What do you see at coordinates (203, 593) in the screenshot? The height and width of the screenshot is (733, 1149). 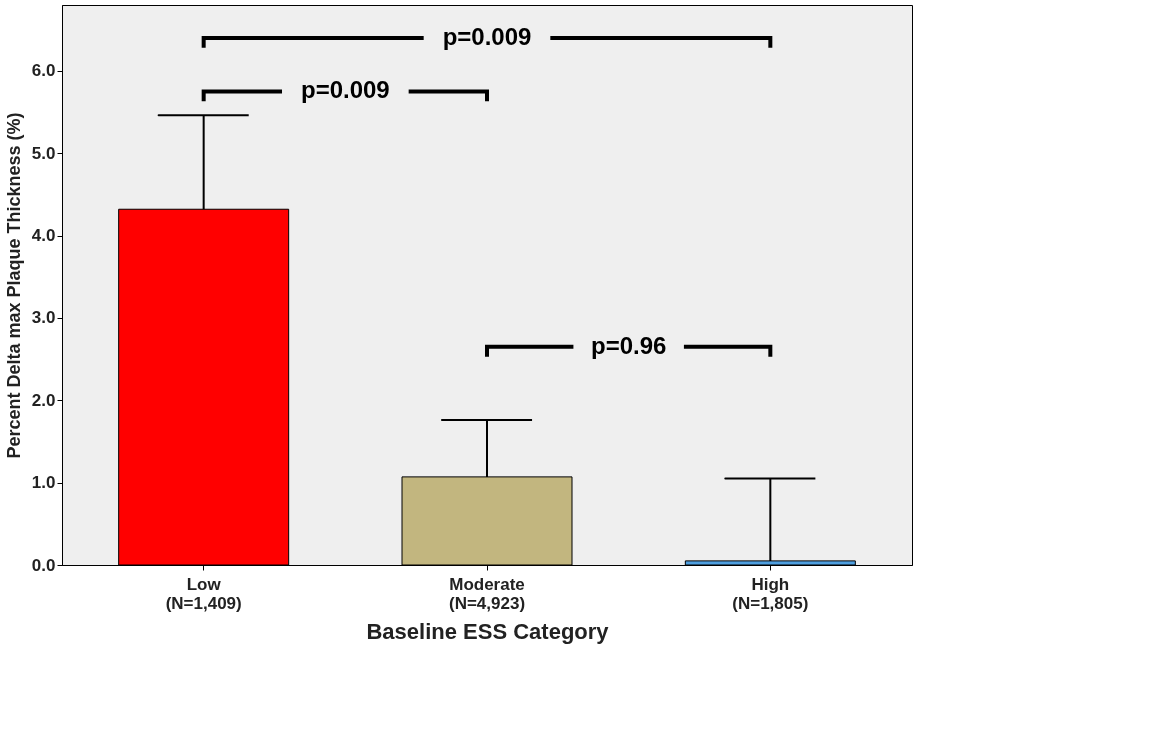 I see `x-tick-label: Low (N=1,409)` at bounding box center [203, 593].